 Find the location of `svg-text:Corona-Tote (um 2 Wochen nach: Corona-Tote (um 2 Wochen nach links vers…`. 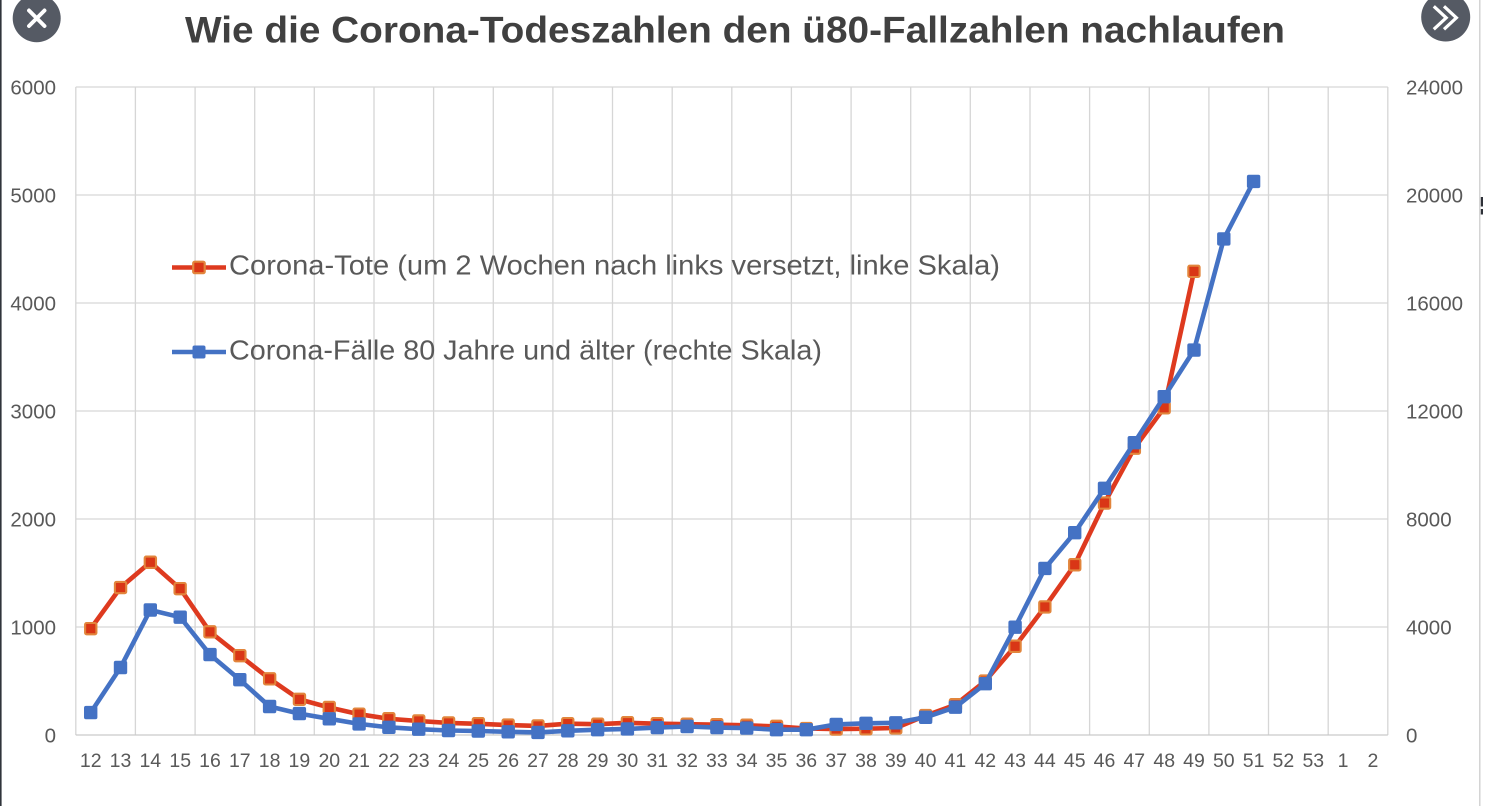

svg-text:Corona-Tote (um 2 Wochen nach: Corona-Tote (um 2 Wochen nach links vers… is located at coordinates (614, 265).